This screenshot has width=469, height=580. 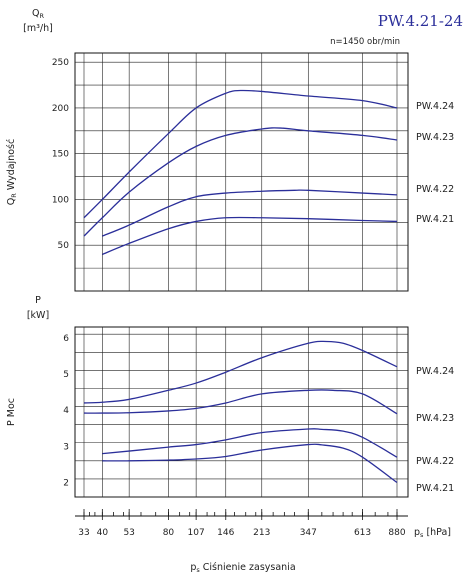 What do you see at coordinates (66, 339) in the screenshot?
I see `y-tick-label: 6` at bounding box center [66, 339].